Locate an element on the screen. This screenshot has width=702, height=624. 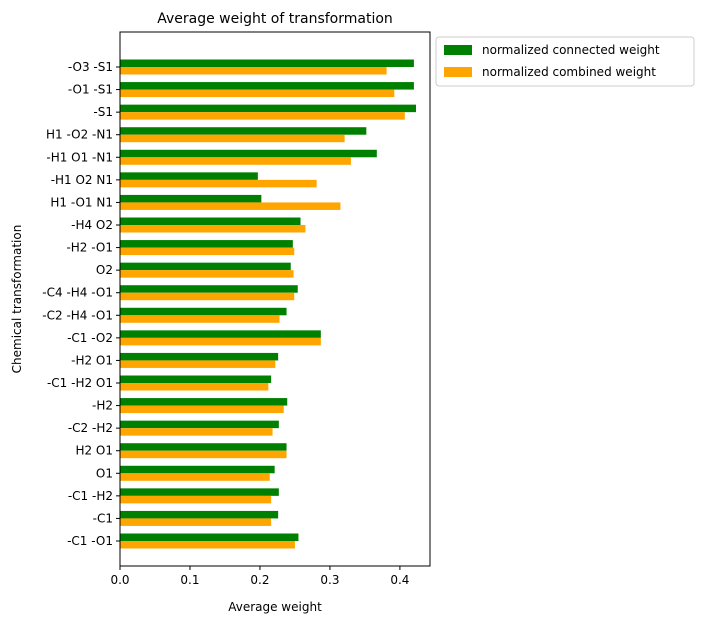
y-tick-label: -O1 -S1 is located at coordinates (90, 90).